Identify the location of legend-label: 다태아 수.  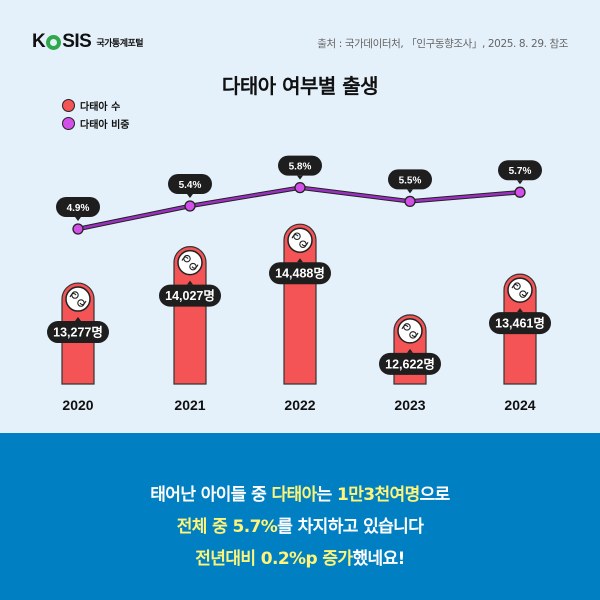
(100, 107).